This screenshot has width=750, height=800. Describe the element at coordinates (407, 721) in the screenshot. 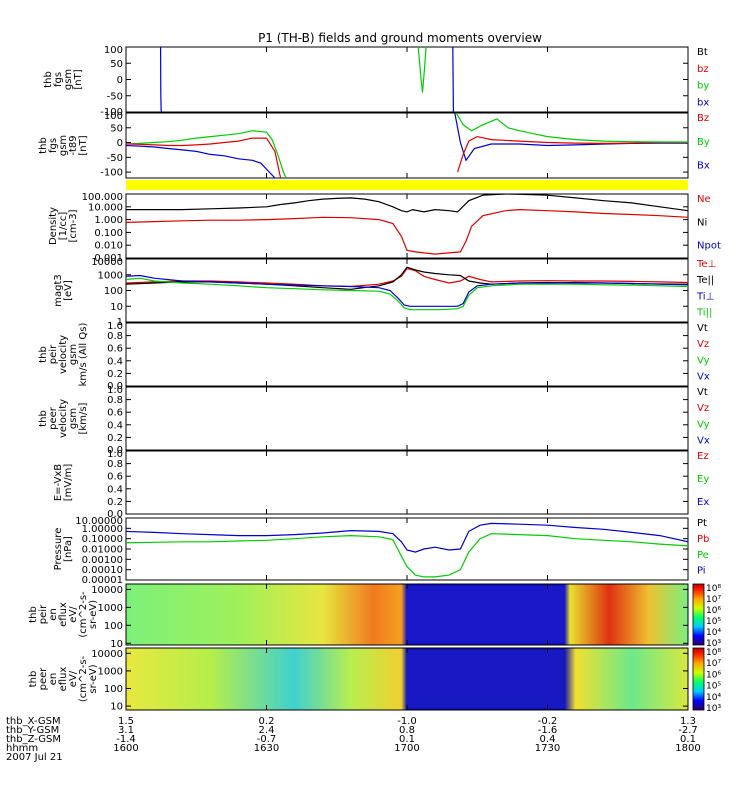

I see `x-tick-label: -1.0` at that location.